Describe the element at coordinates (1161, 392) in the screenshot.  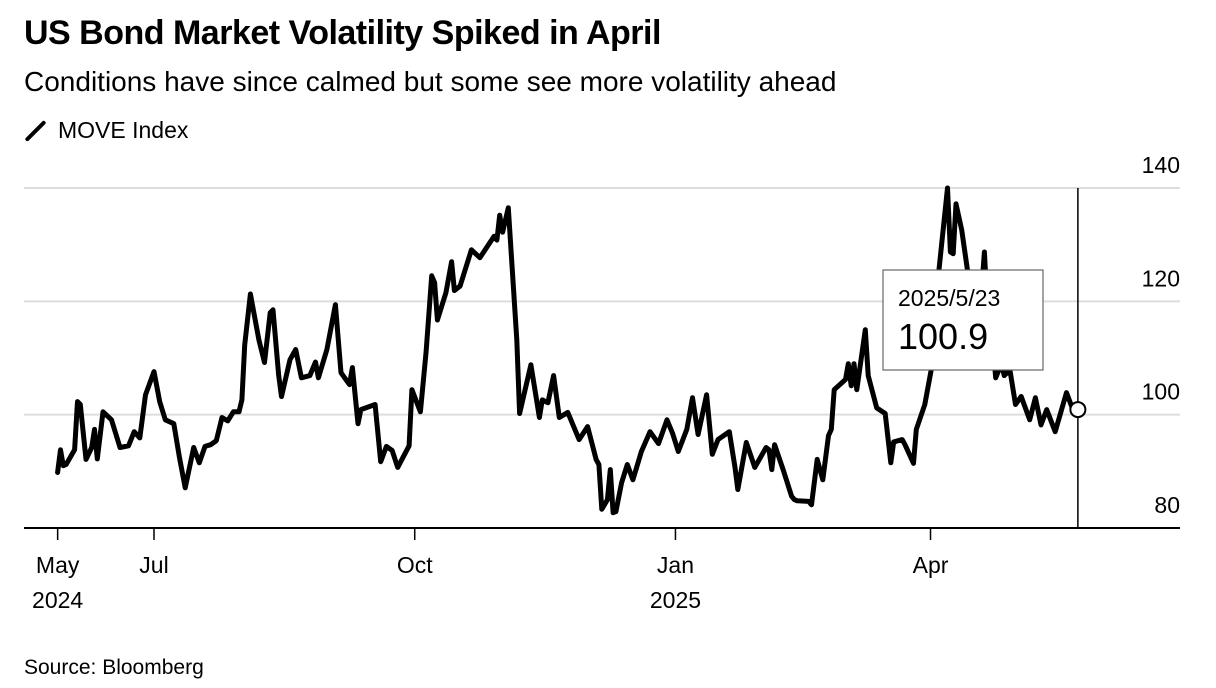
I see `y-tick-label: 100` at that location.